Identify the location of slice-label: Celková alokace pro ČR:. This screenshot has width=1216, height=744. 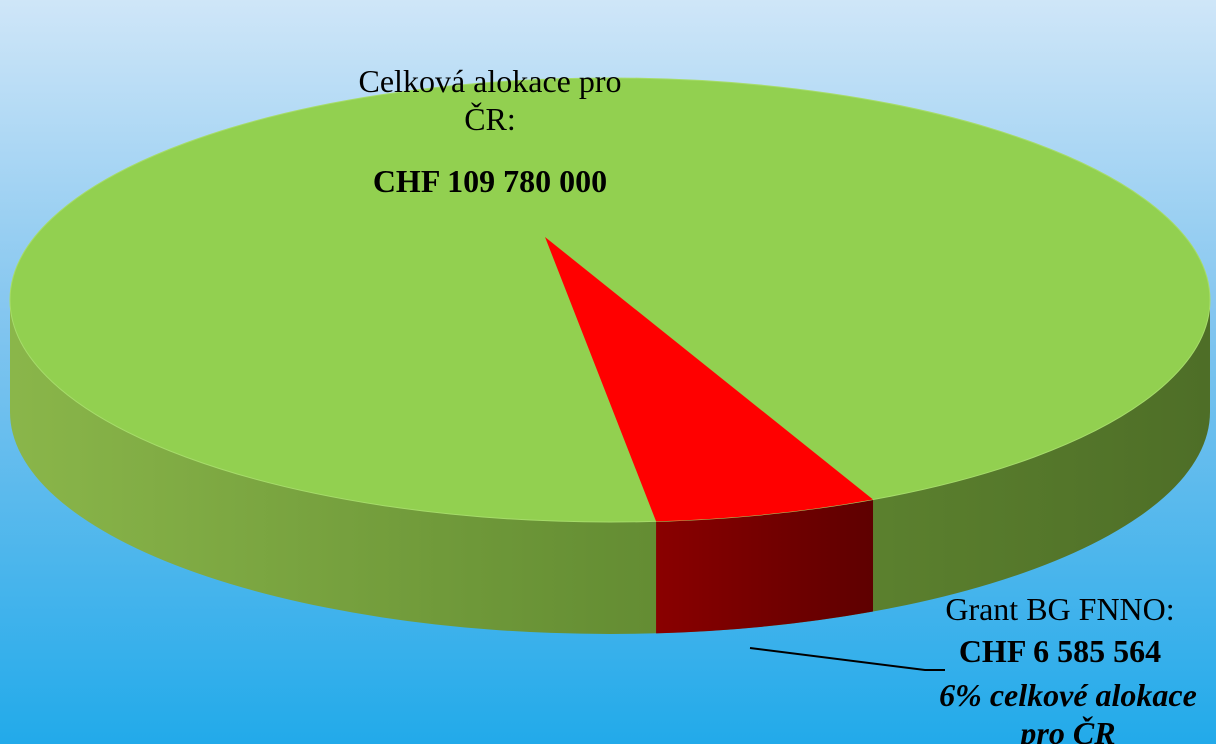
(490, 100).